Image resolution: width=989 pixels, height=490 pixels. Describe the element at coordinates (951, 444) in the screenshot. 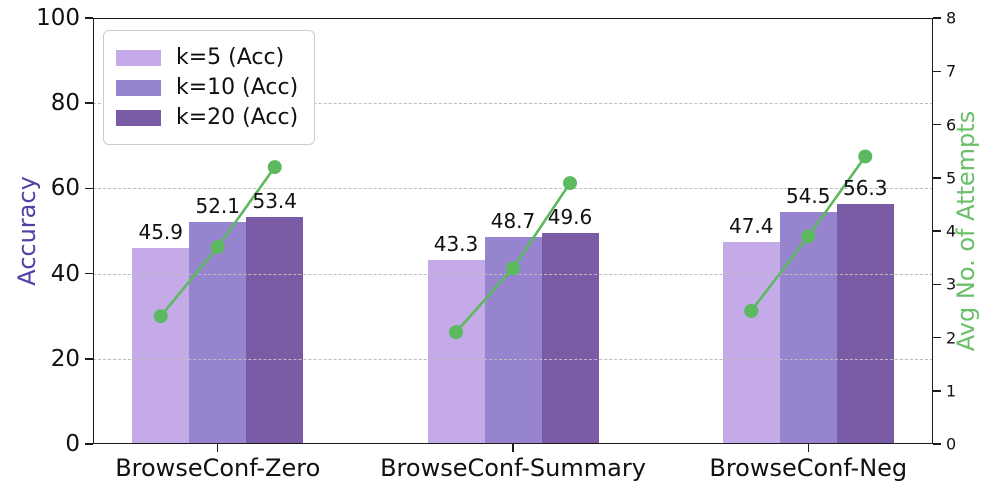

I see `right-tick-label-0: 0` at that location.